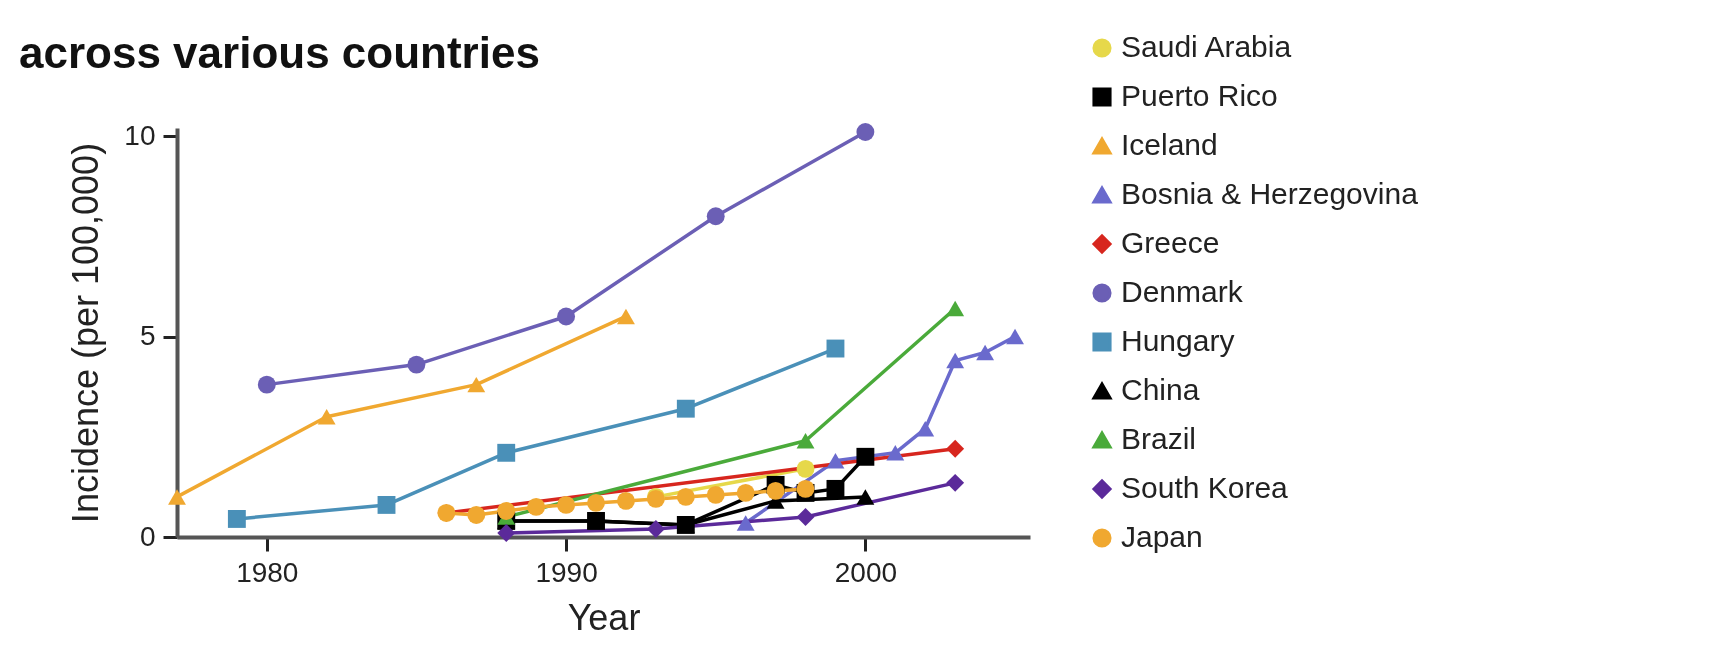 This screenshot has height=663, width=1736. Describe the element at coordinates (147, 336) in the screenshot. I see `y-tick-label: 5` at that location.